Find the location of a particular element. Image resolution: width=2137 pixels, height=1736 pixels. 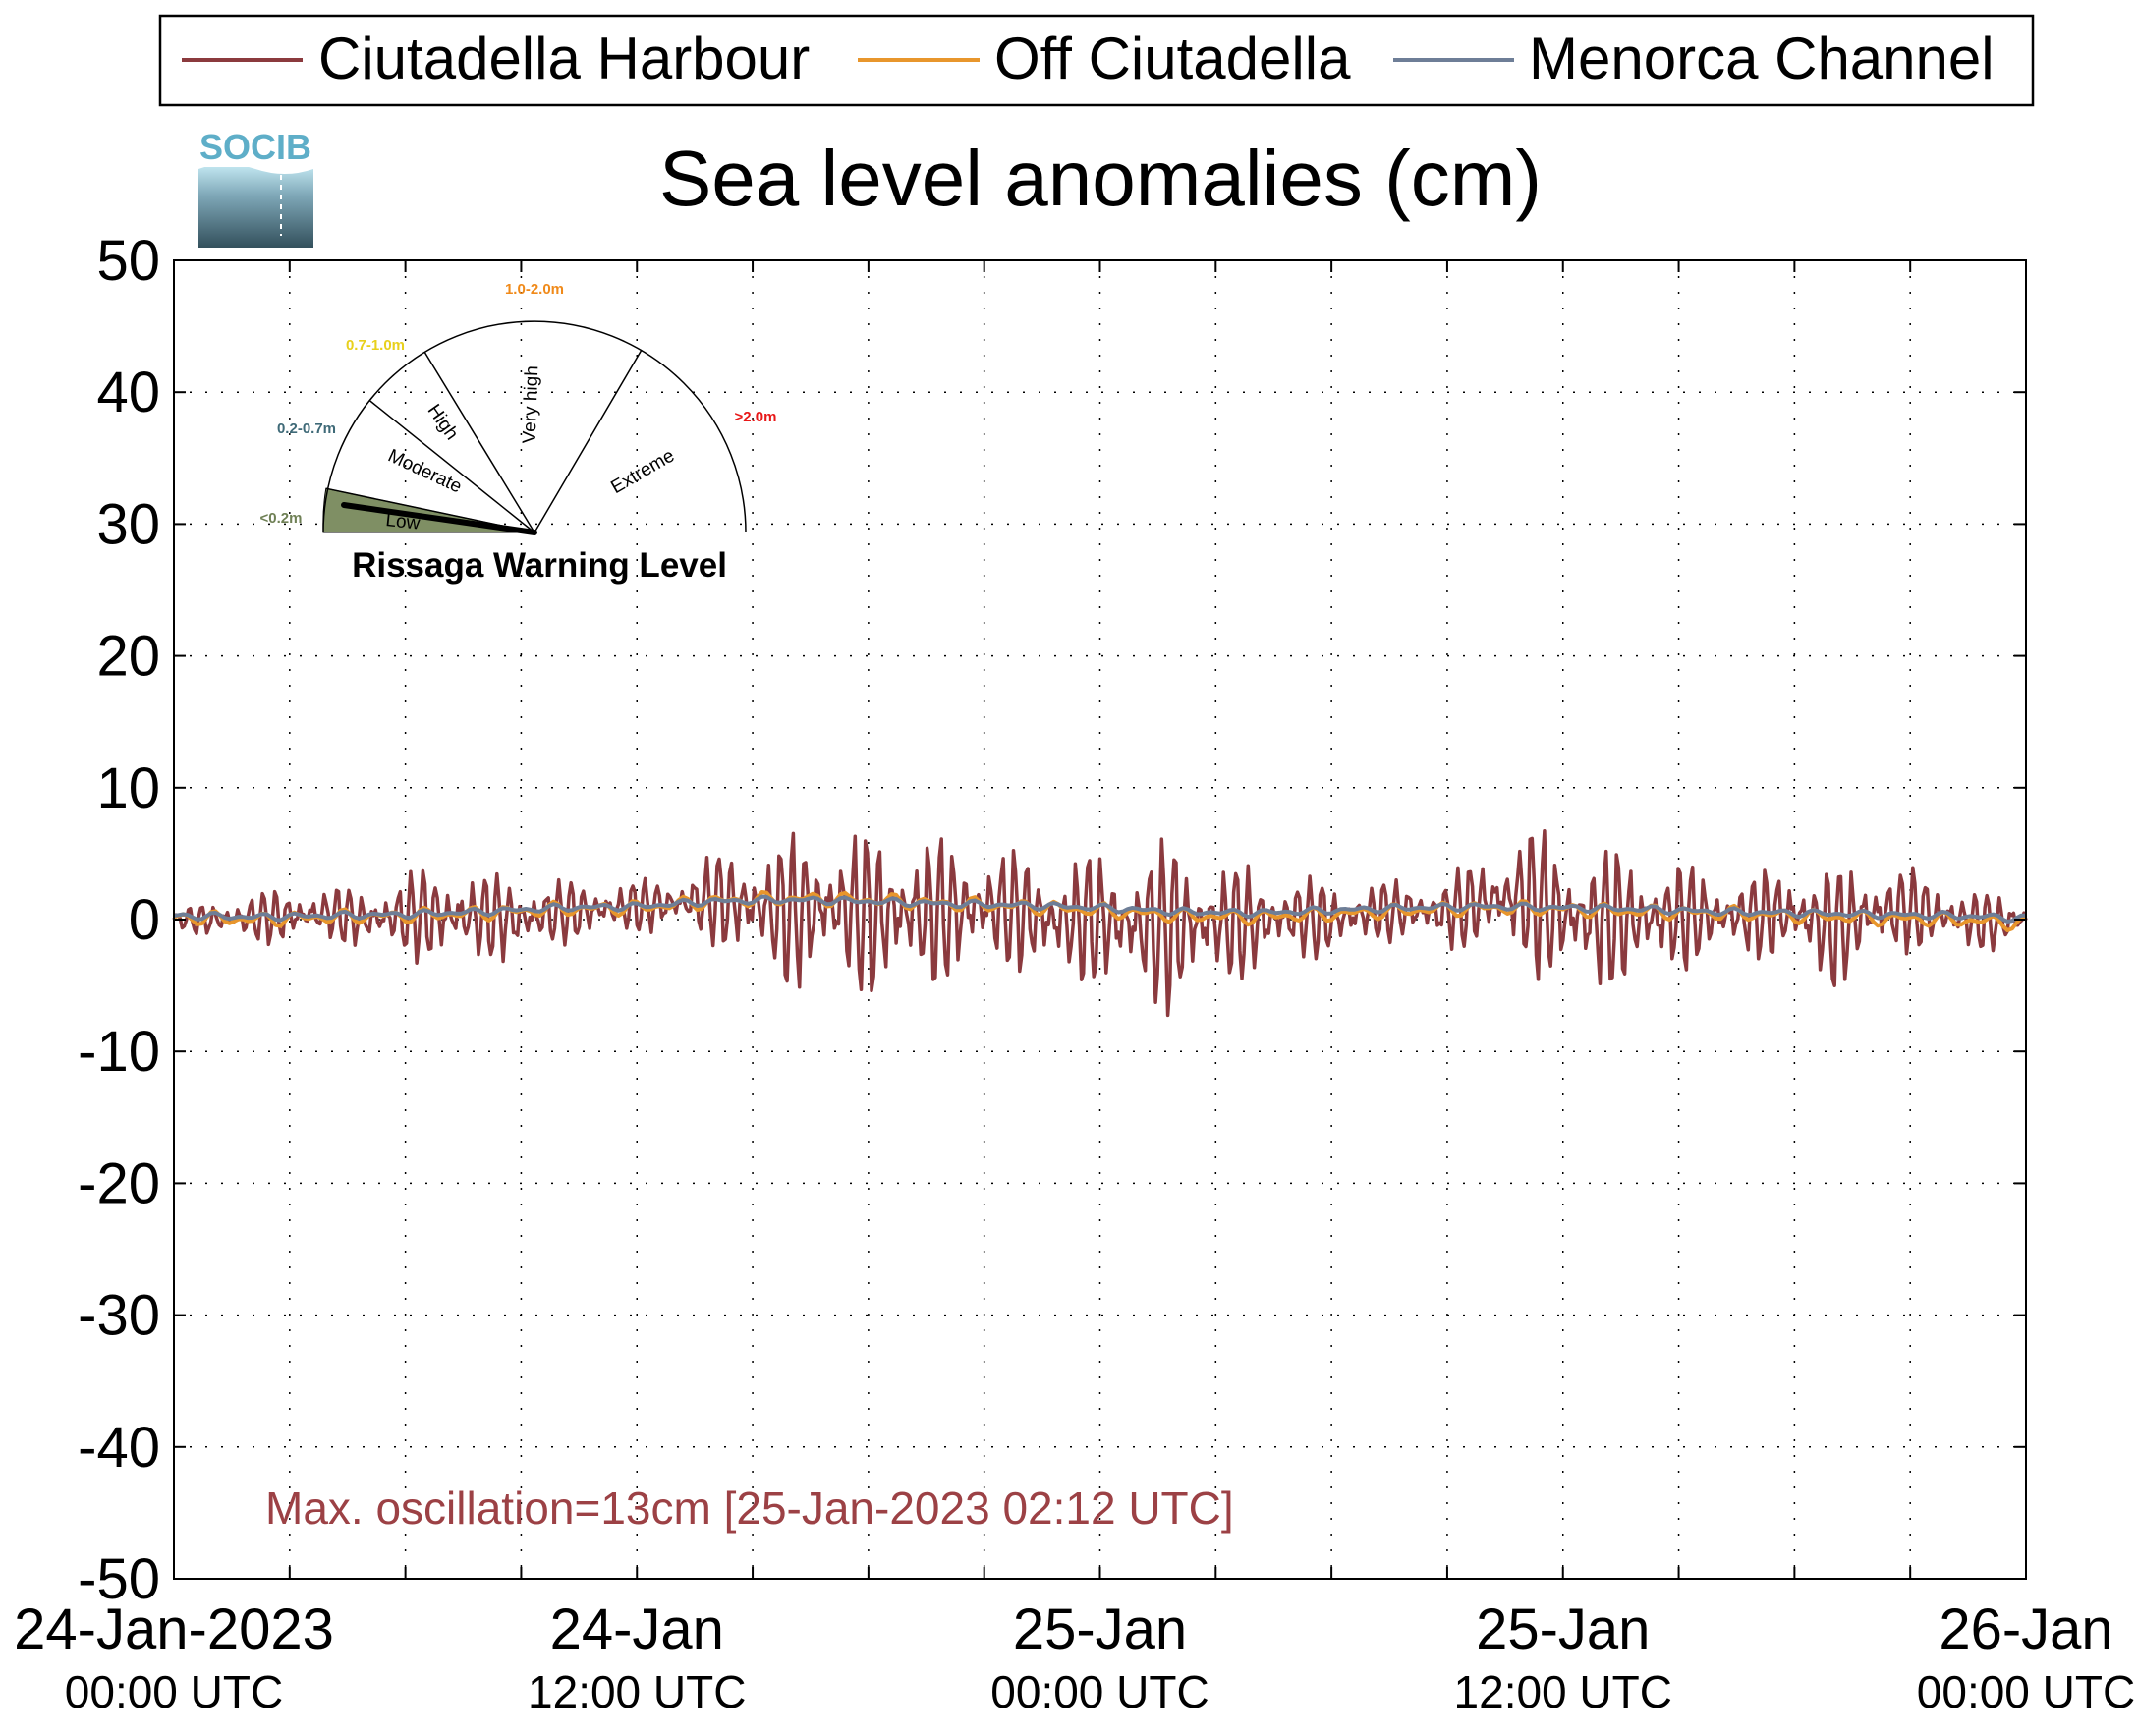

legend-label-channel: Menorca Channel is located at coordinates (1762, 58).